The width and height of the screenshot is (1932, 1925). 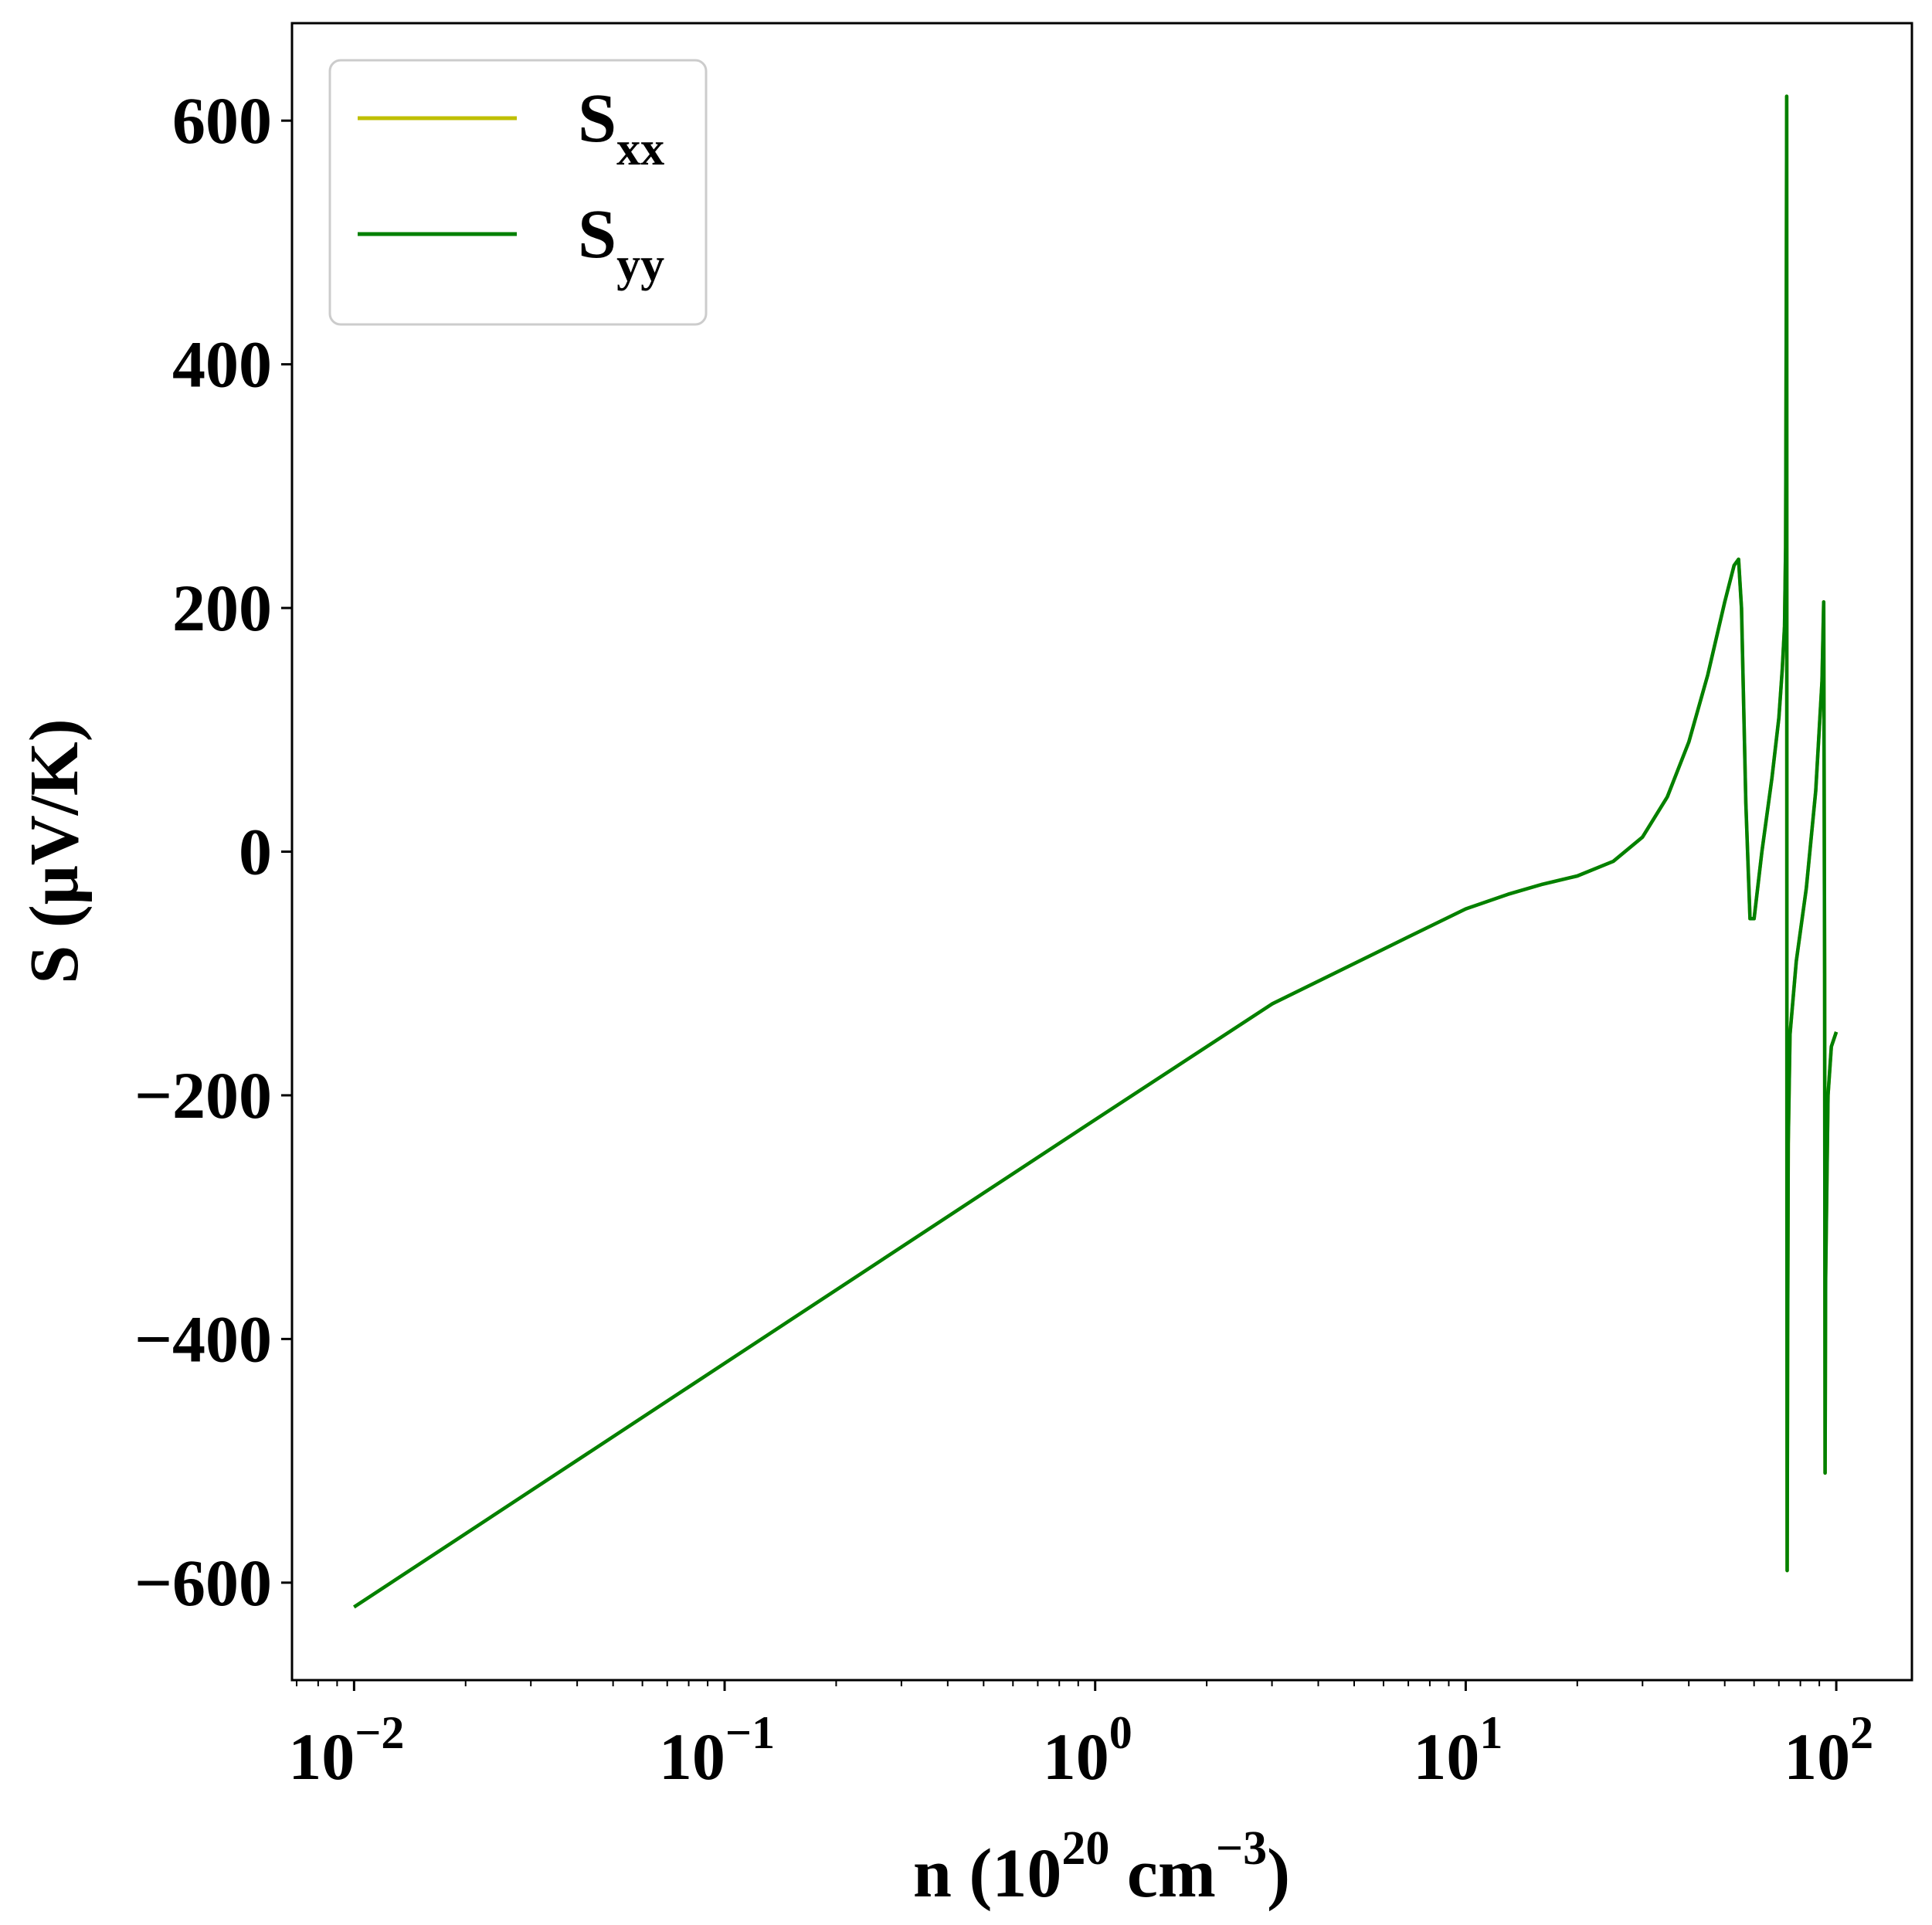 I want to click on x-axis-label-suffix: ), so click(x=1279, y=1873).